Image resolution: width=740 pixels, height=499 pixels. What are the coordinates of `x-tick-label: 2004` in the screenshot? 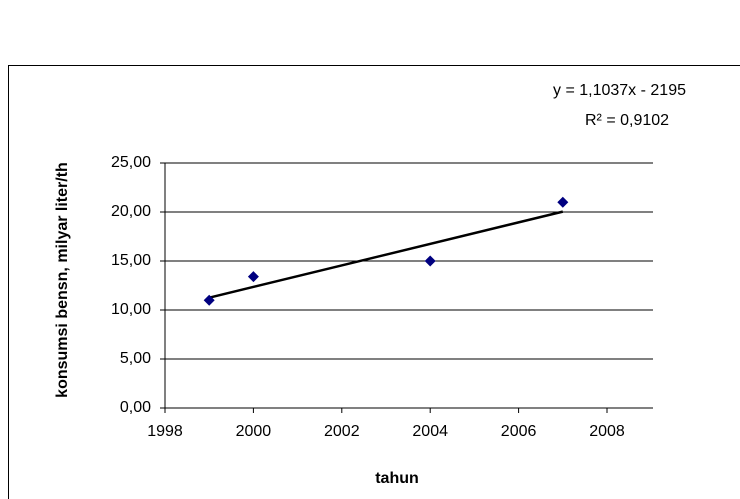 It's located at (430, 431).